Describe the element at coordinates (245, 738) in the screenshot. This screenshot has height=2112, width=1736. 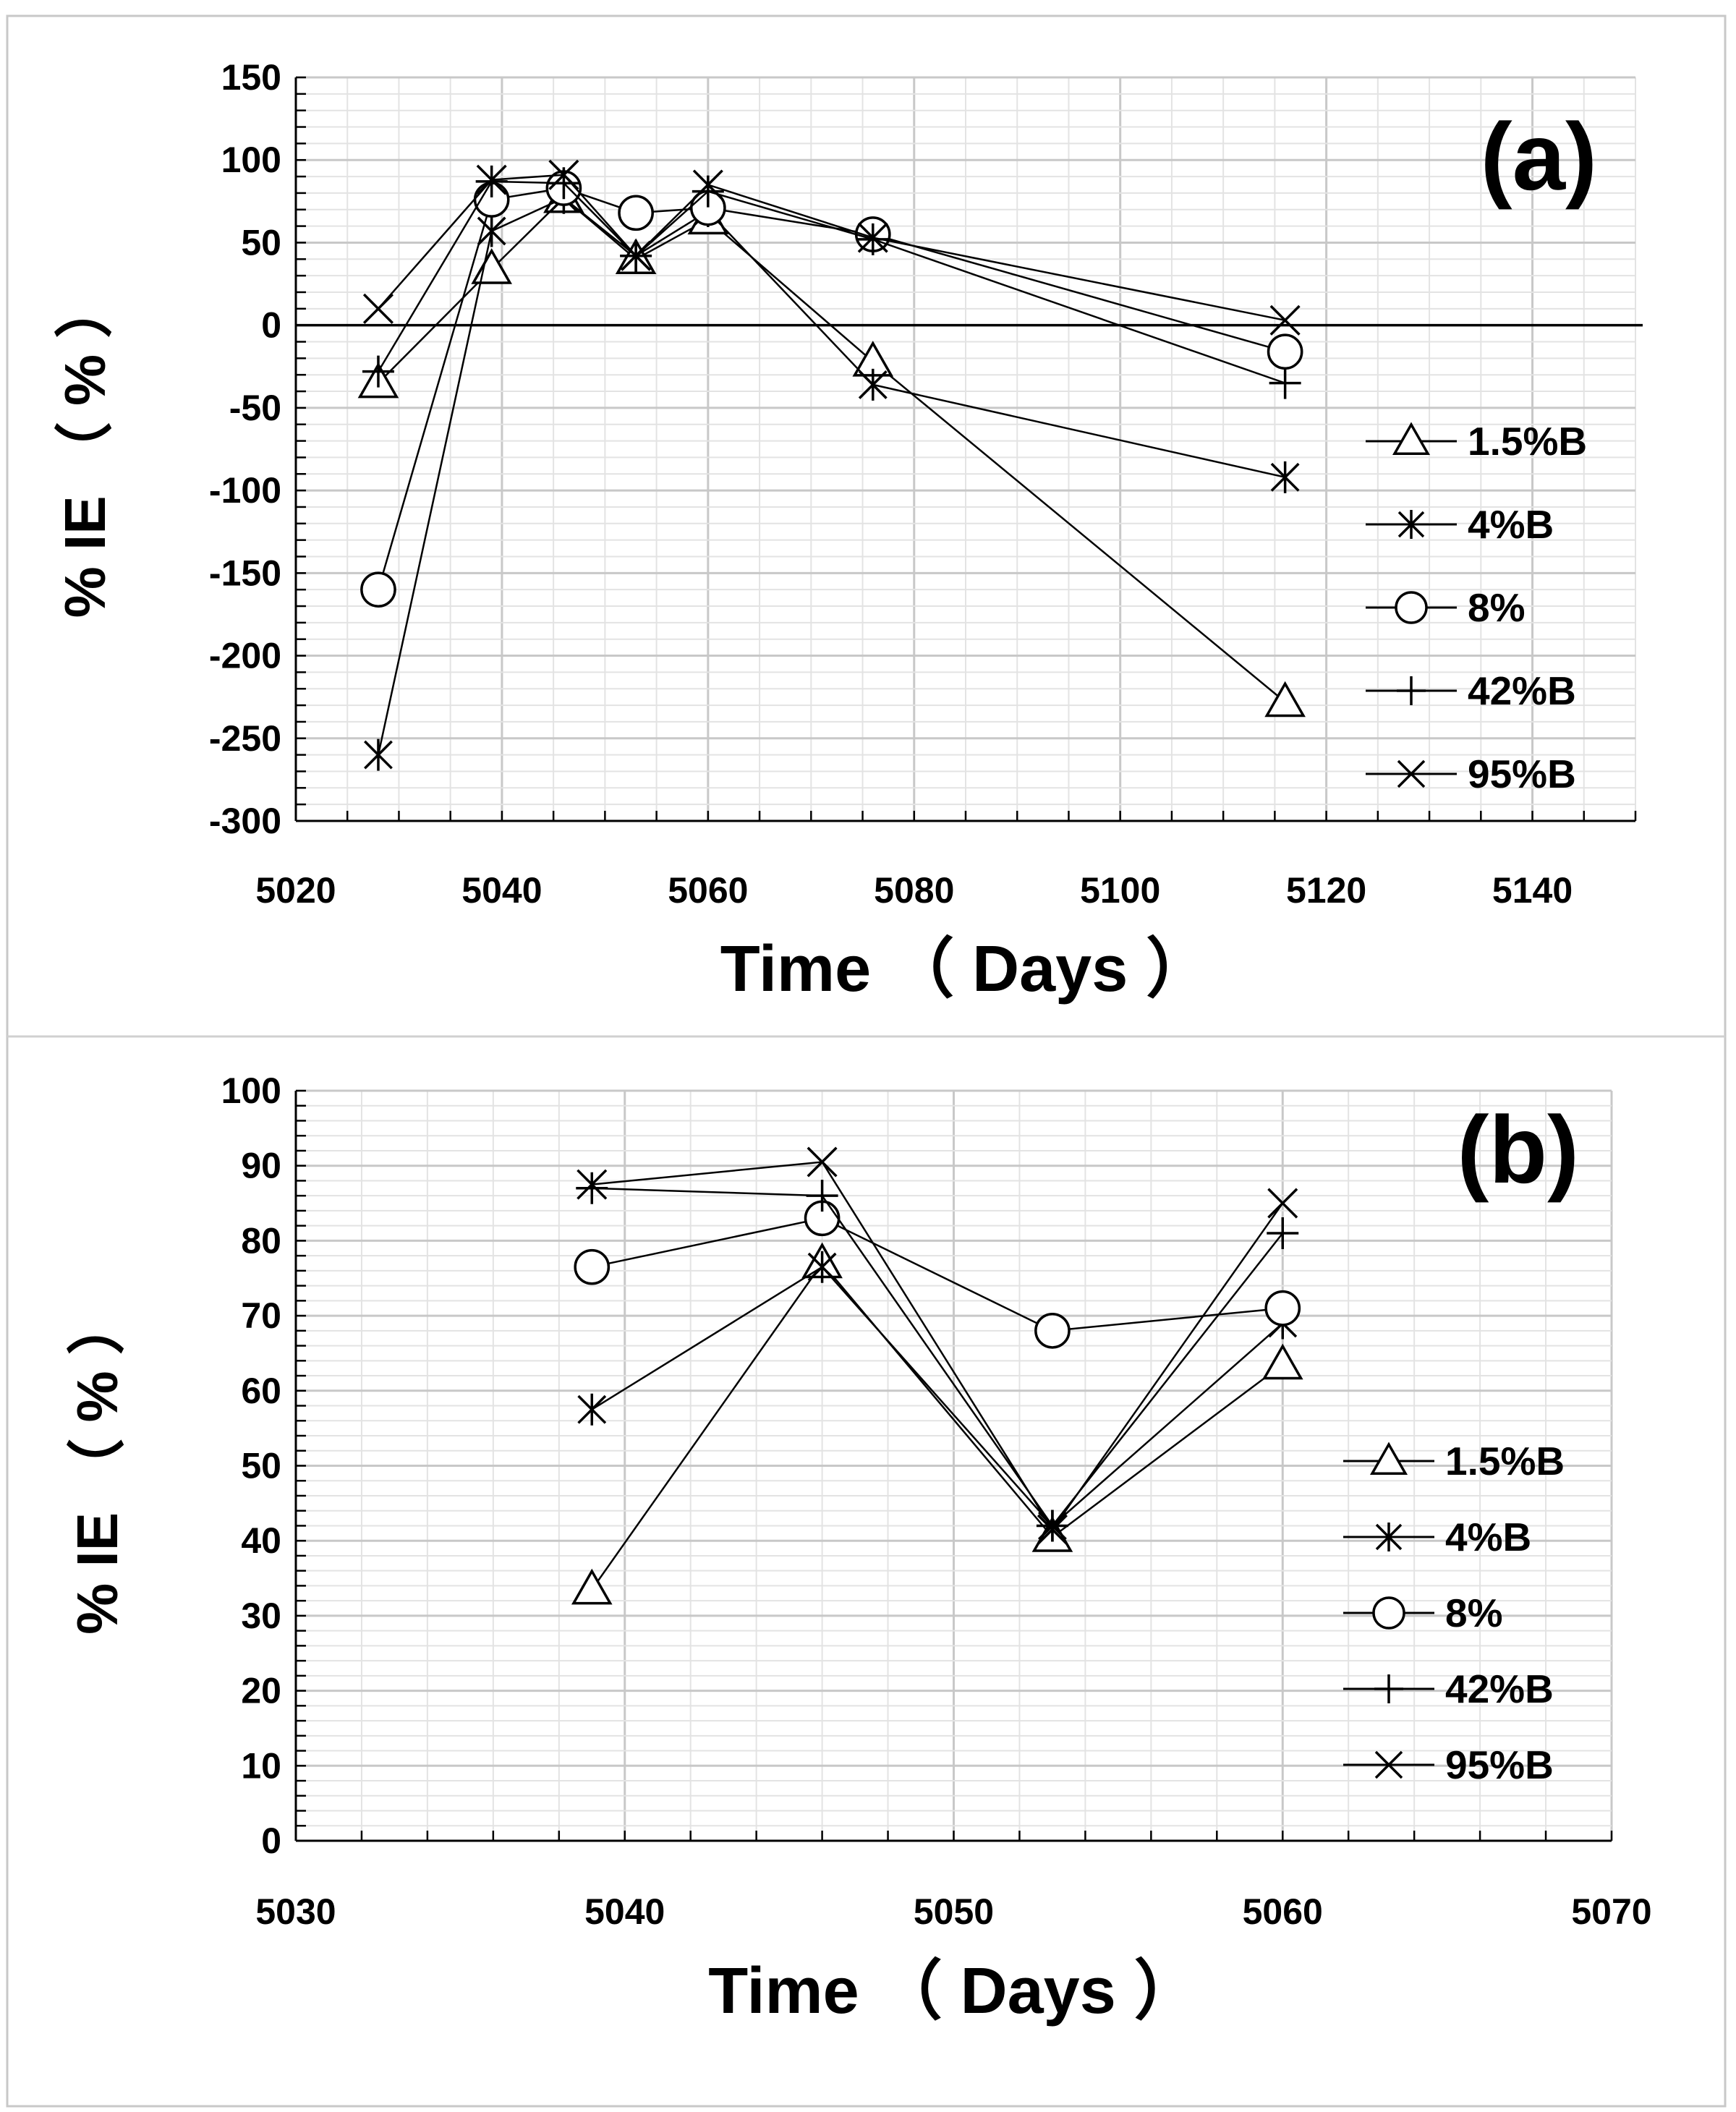
I see `y-tick-label: -250` at that location.